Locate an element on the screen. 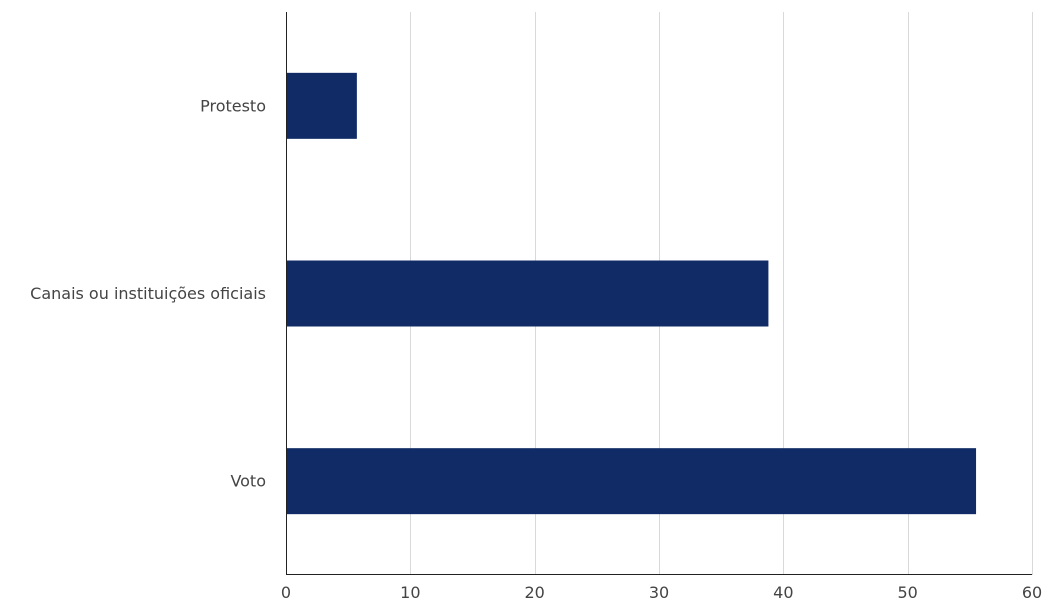 This screenshot has width=1044, height=605. x-tick-label: 10 is located at coordinates (410, 592).